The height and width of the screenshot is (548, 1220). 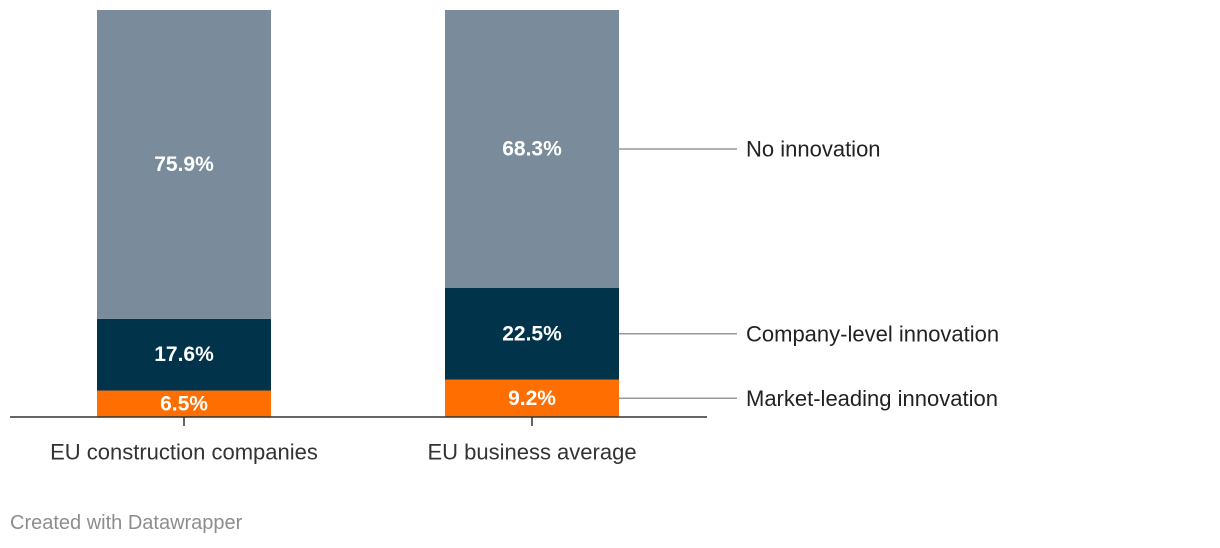 I want to click on data-label-0-0: 6.5%, so click(x=184, y=403).